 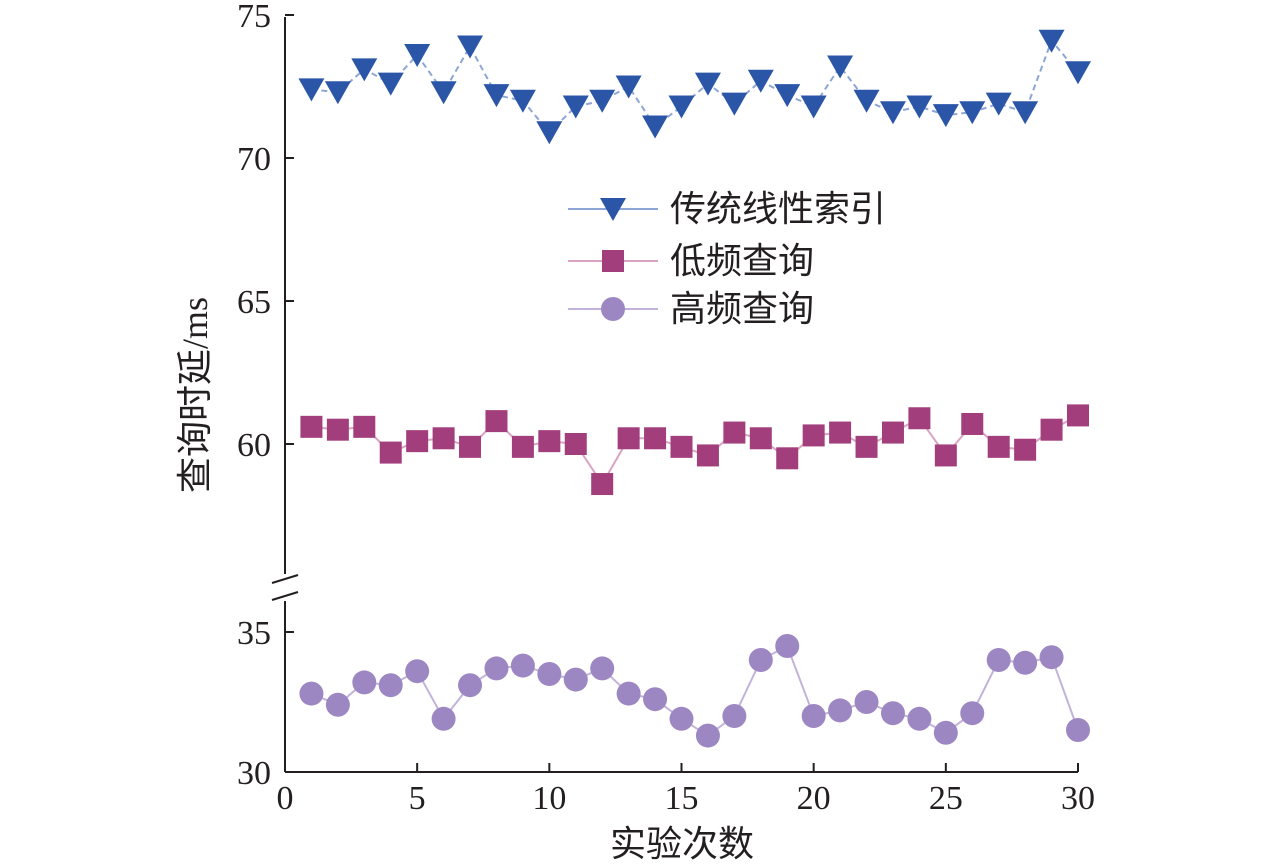 I want to click on y-tick-label: 35, so click(x=254, y=633).